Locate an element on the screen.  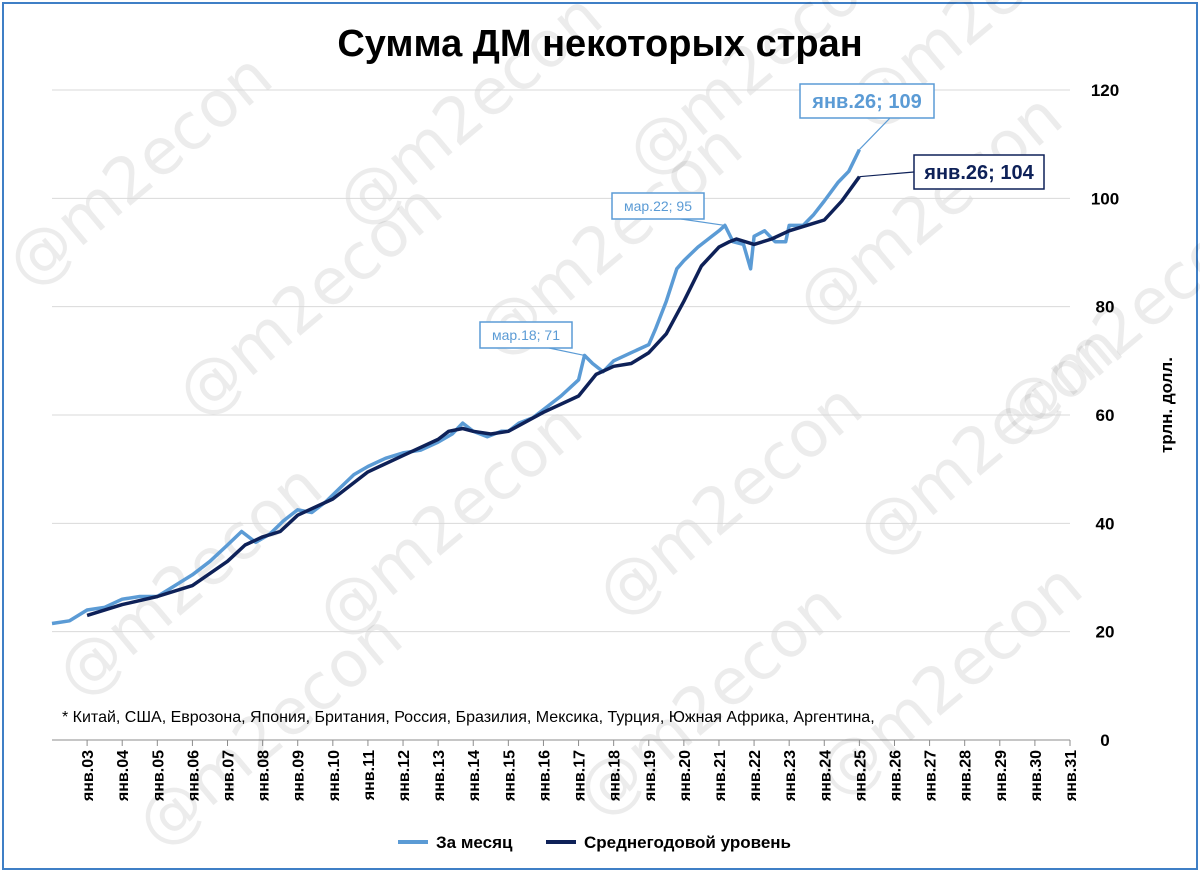
y-tick-label: 60 is located at coordinates (1105, 415).